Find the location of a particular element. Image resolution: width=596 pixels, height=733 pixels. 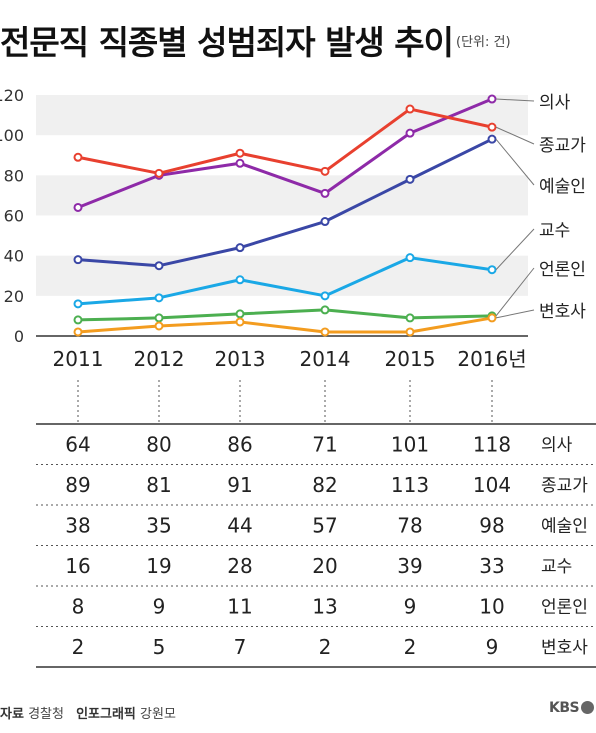

table-row-label: 언론인 is located at coordinates (564, 607).